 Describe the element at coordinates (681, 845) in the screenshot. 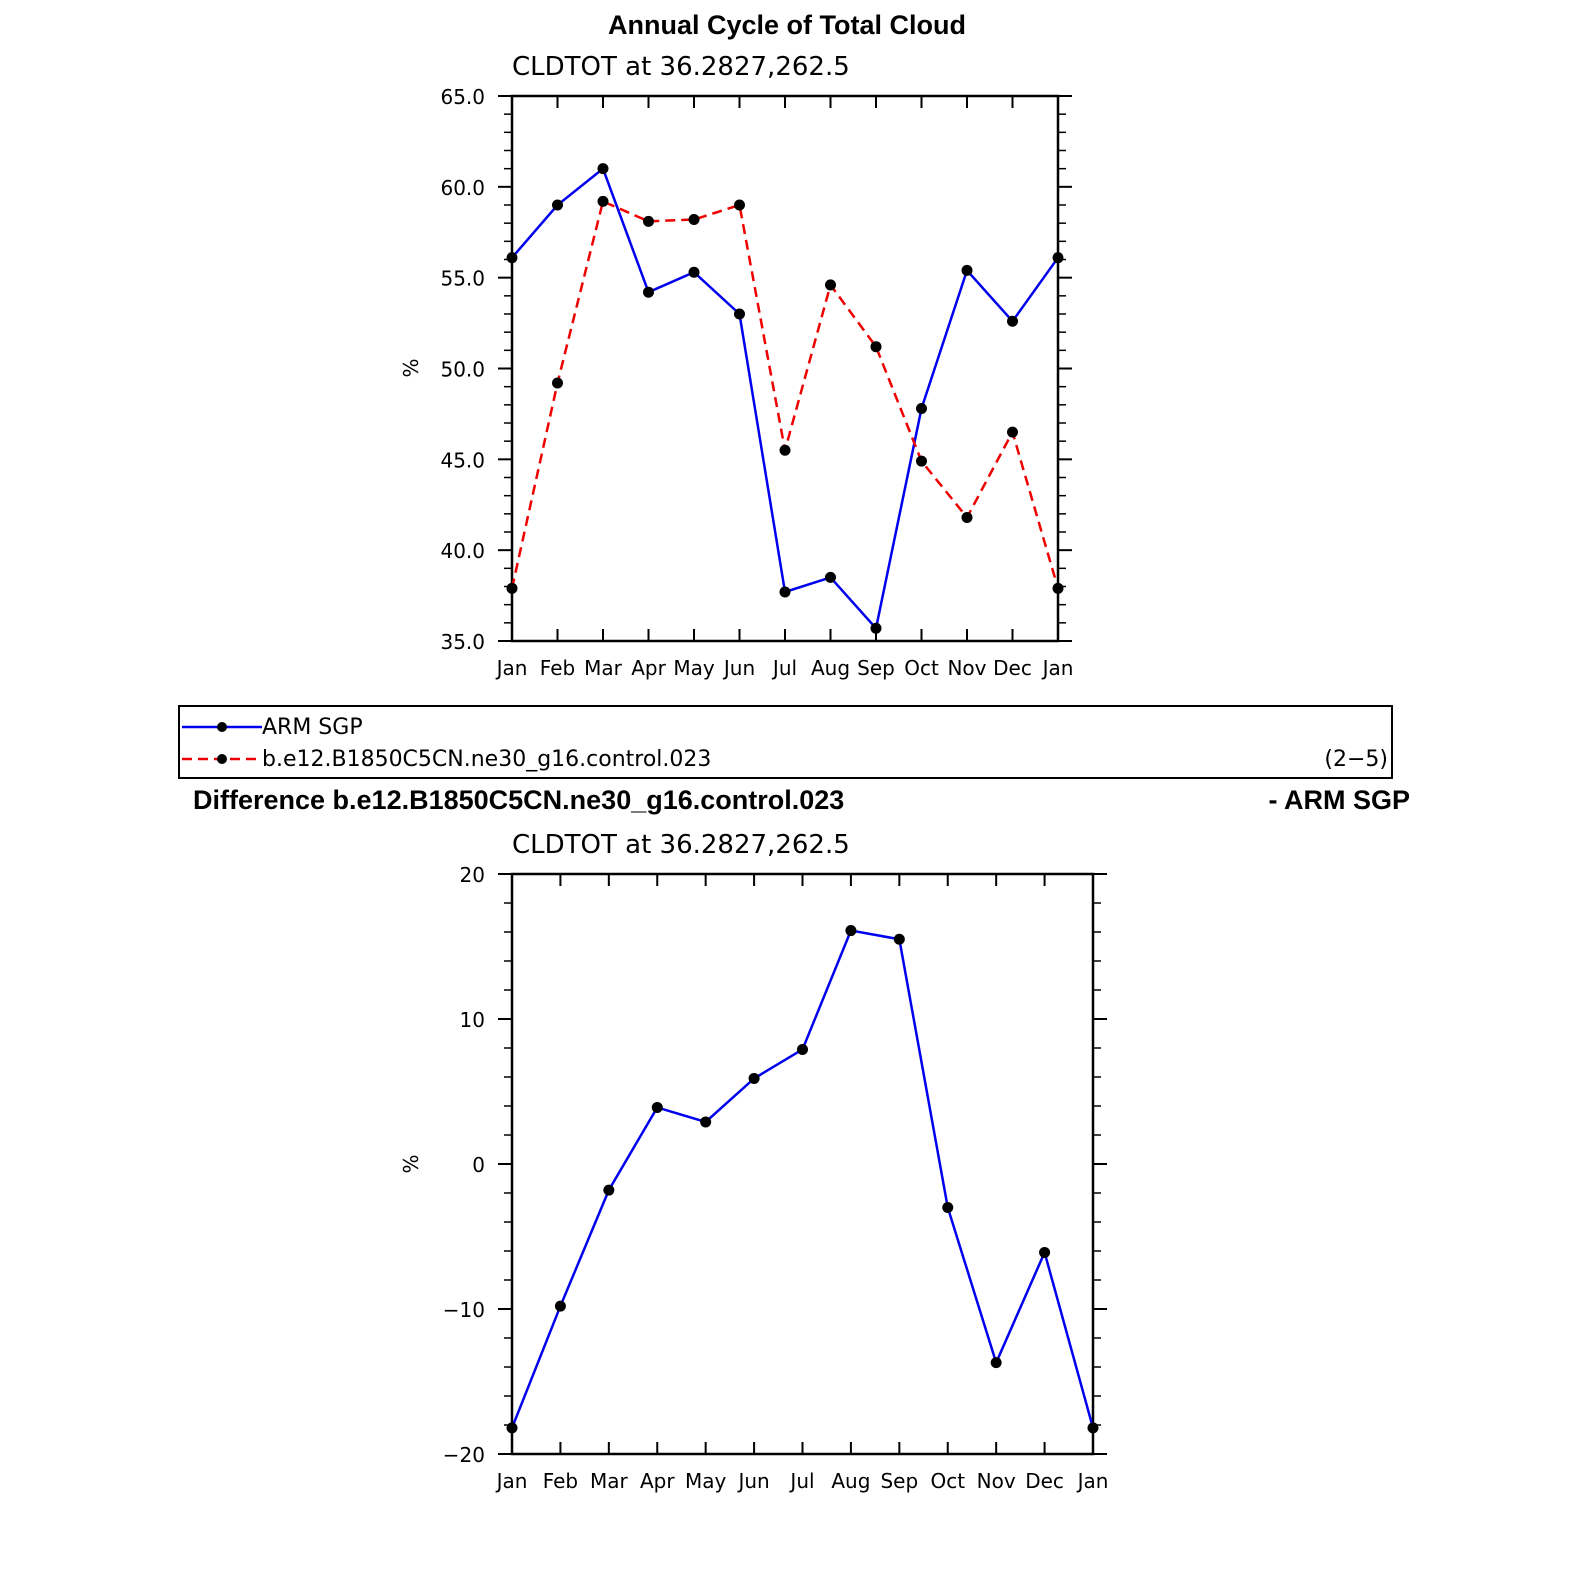

I see `bottom-chart-subtitle: CLDTOT at 36.2827,262.5` at that location.